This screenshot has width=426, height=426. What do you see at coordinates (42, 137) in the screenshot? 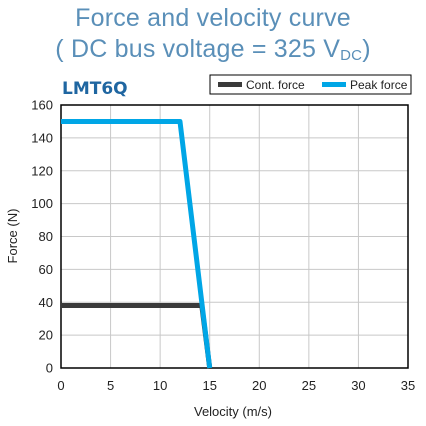
I see `y-tick-label: 140` at bounding box center [42, 137].